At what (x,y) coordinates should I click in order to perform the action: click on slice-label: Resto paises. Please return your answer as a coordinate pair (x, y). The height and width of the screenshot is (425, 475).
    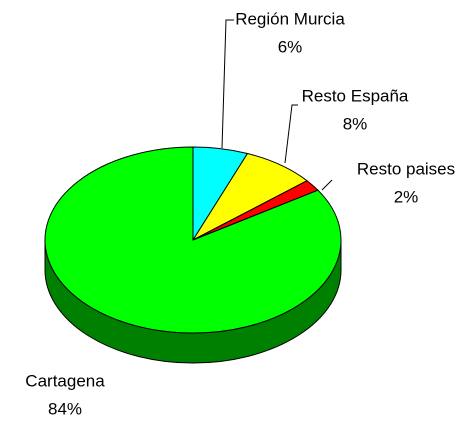
    Looking at the image, I should click on (406, 168).